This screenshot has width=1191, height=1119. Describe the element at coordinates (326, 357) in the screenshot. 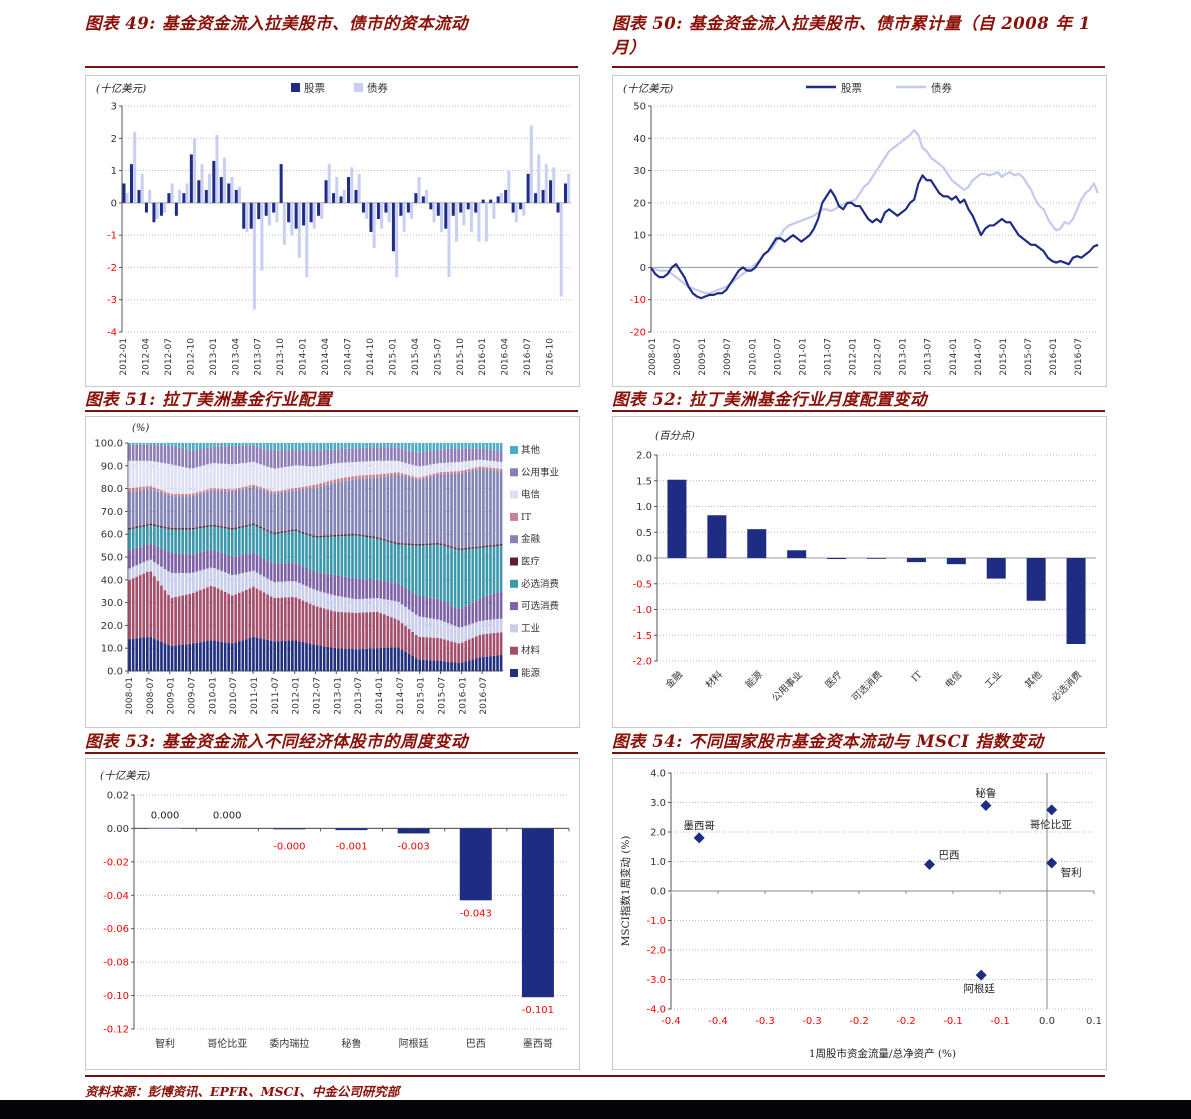

I see `svg-text: 2014-04` at that location.